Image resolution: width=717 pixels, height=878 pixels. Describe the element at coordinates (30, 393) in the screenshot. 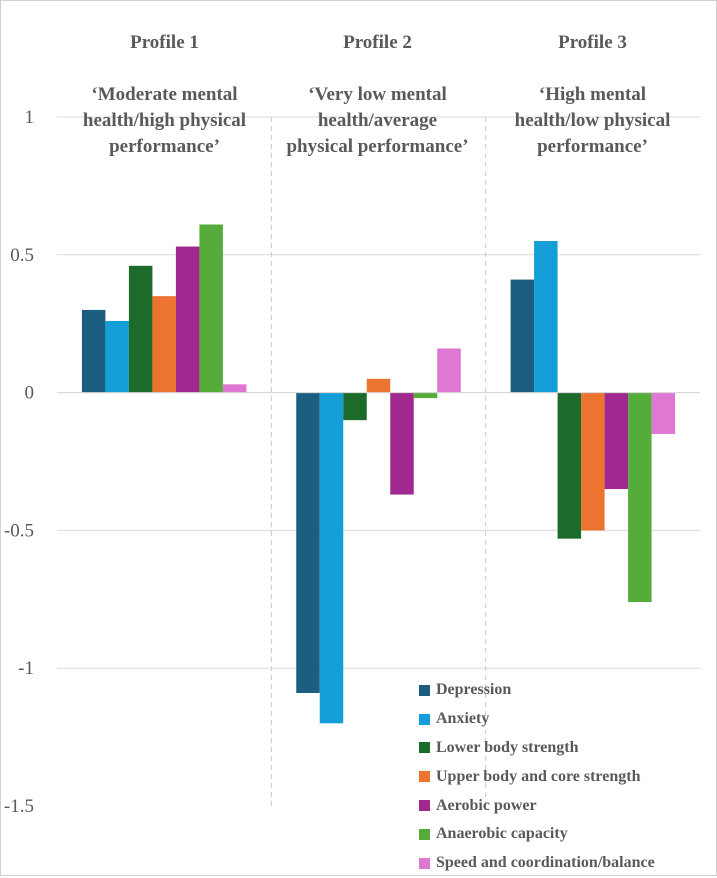

I see `y-tick-label: 0` at that location.